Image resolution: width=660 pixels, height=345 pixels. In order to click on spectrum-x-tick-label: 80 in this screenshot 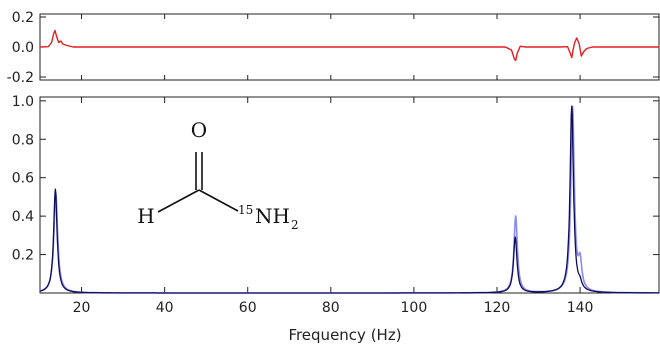, I will do `click(331, 308)`.